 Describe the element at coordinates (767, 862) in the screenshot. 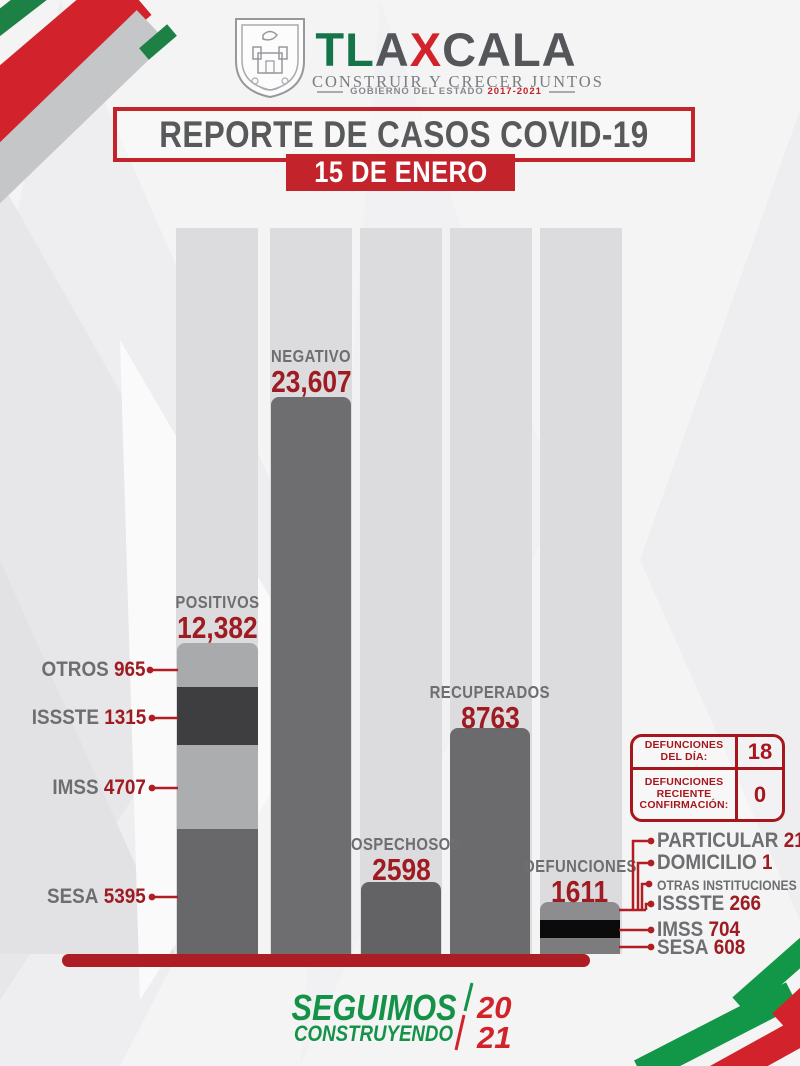

I see `domicilio-value: 1` at that location.